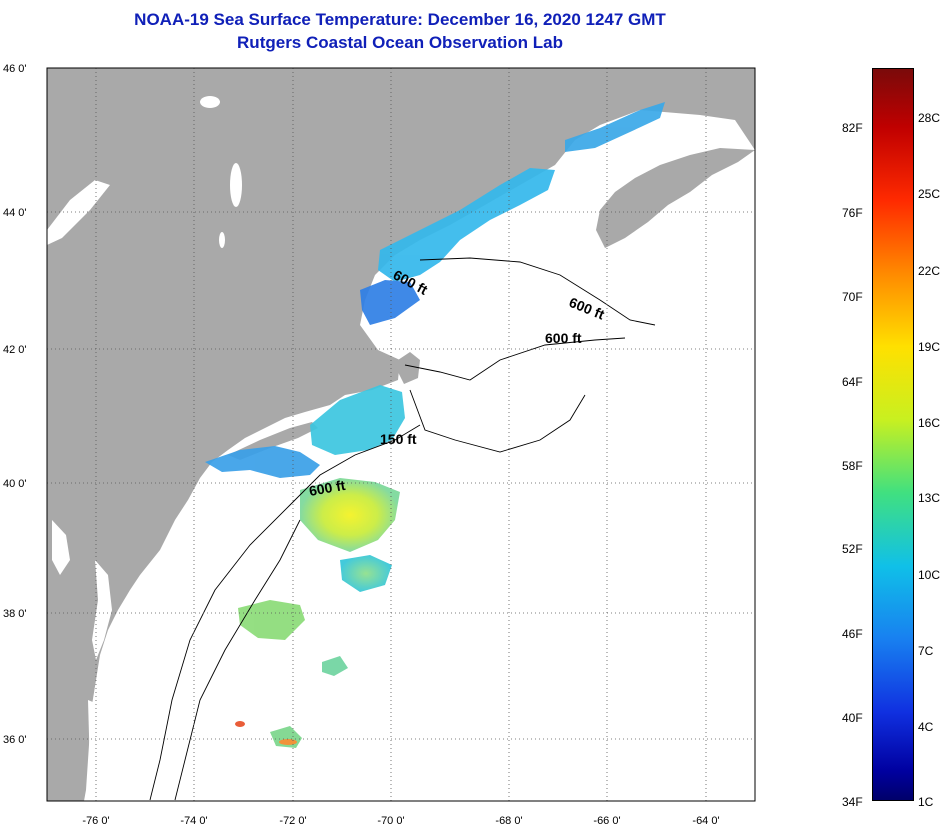  Describe the element at coordinates (926, 727) in the screenshot. I see `scale-label-c: 4C` at that location.